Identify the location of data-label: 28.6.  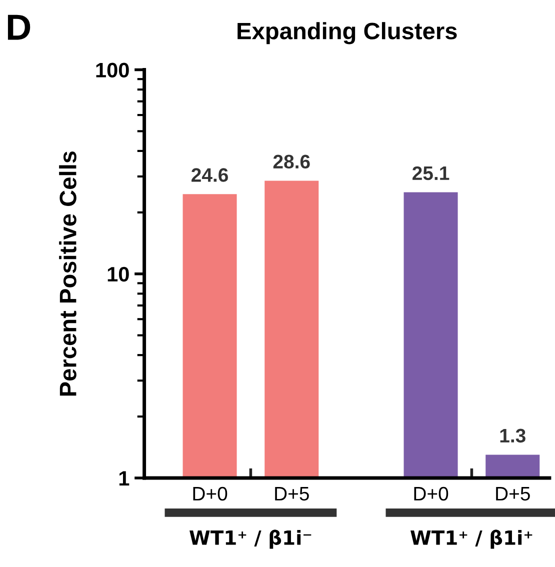
(291, 161).